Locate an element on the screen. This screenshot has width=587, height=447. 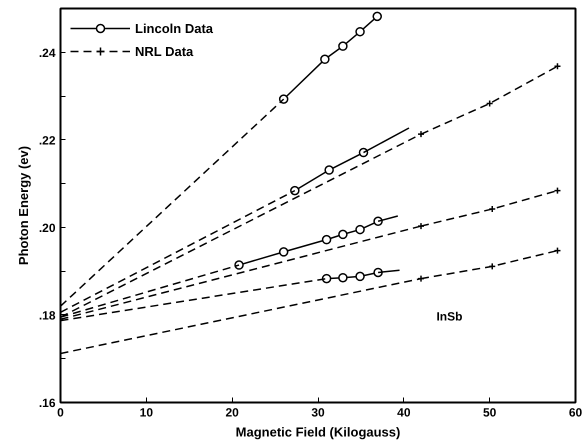
x-tick-label: 20 is located at coordinates (232, 413).